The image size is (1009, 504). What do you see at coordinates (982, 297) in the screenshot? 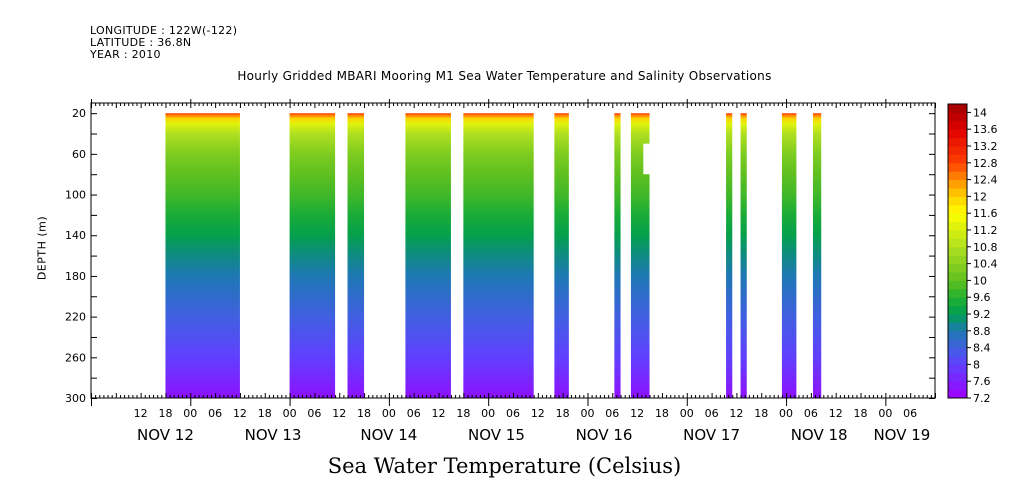
I see `colorbar-tick-label: 9.6` at bounding box center [982, 297].